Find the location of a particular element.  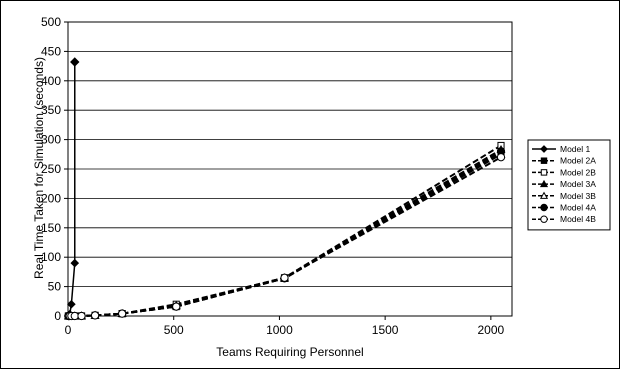

y-tick-label: 300 is located at coordinates (51, 140).